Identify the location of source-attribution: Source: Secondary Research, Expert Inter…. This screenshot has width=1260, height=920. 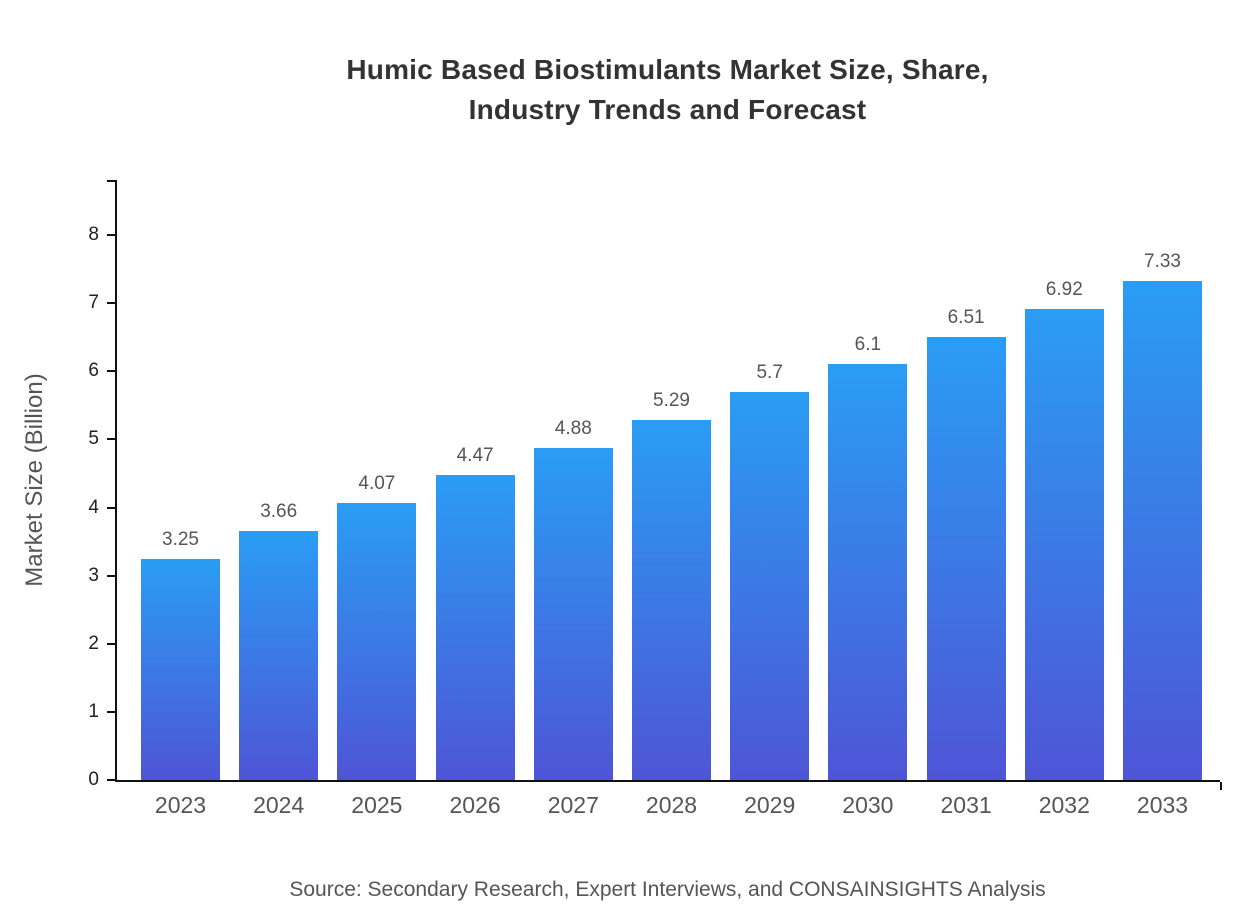
(667, 889).